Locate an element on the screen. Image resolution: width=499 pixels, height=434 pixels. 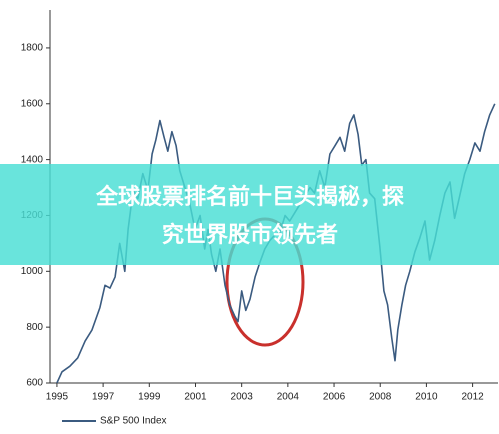
x-tick-label: 1997 is located at coordinates (103, 397).